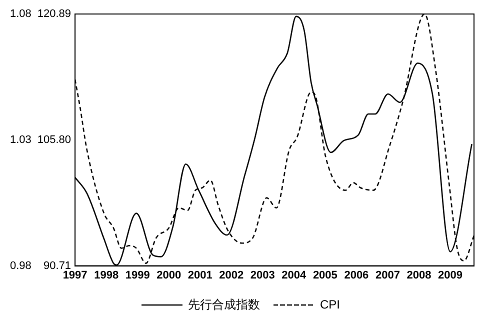  I want to click on x-tick-label: 2003, so click(262, 275).